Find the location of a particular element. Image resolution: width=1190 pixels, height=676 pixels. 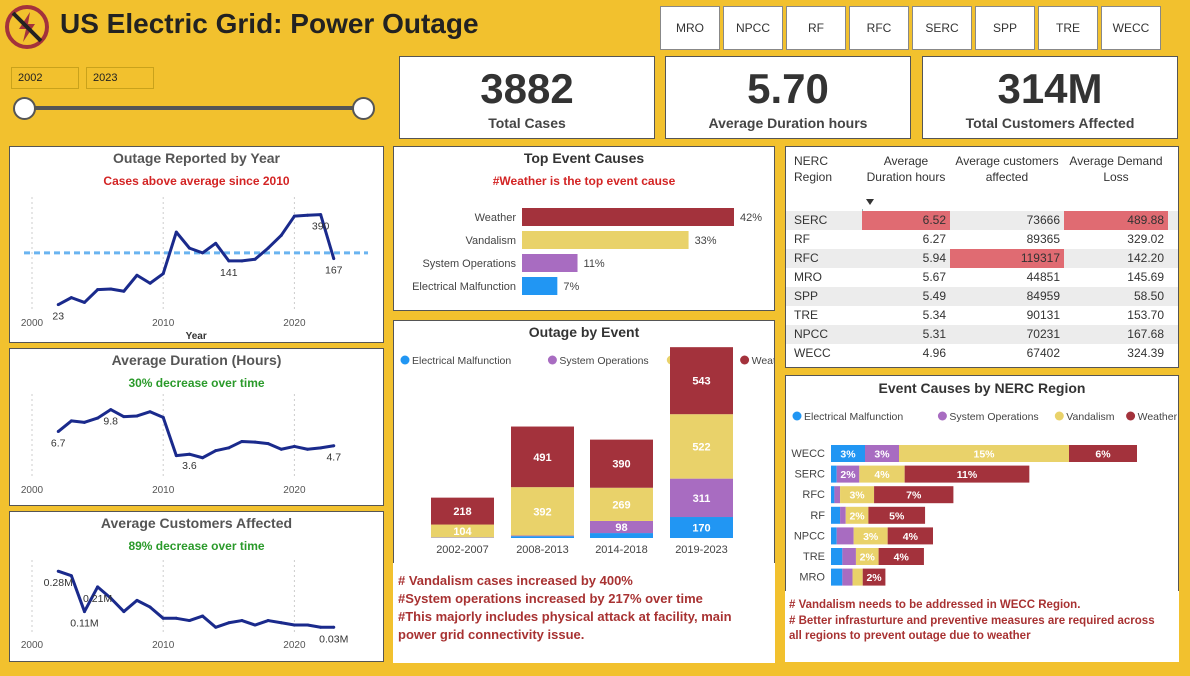

chart-title: Top Event Causes is located at coordinates (584, 158).